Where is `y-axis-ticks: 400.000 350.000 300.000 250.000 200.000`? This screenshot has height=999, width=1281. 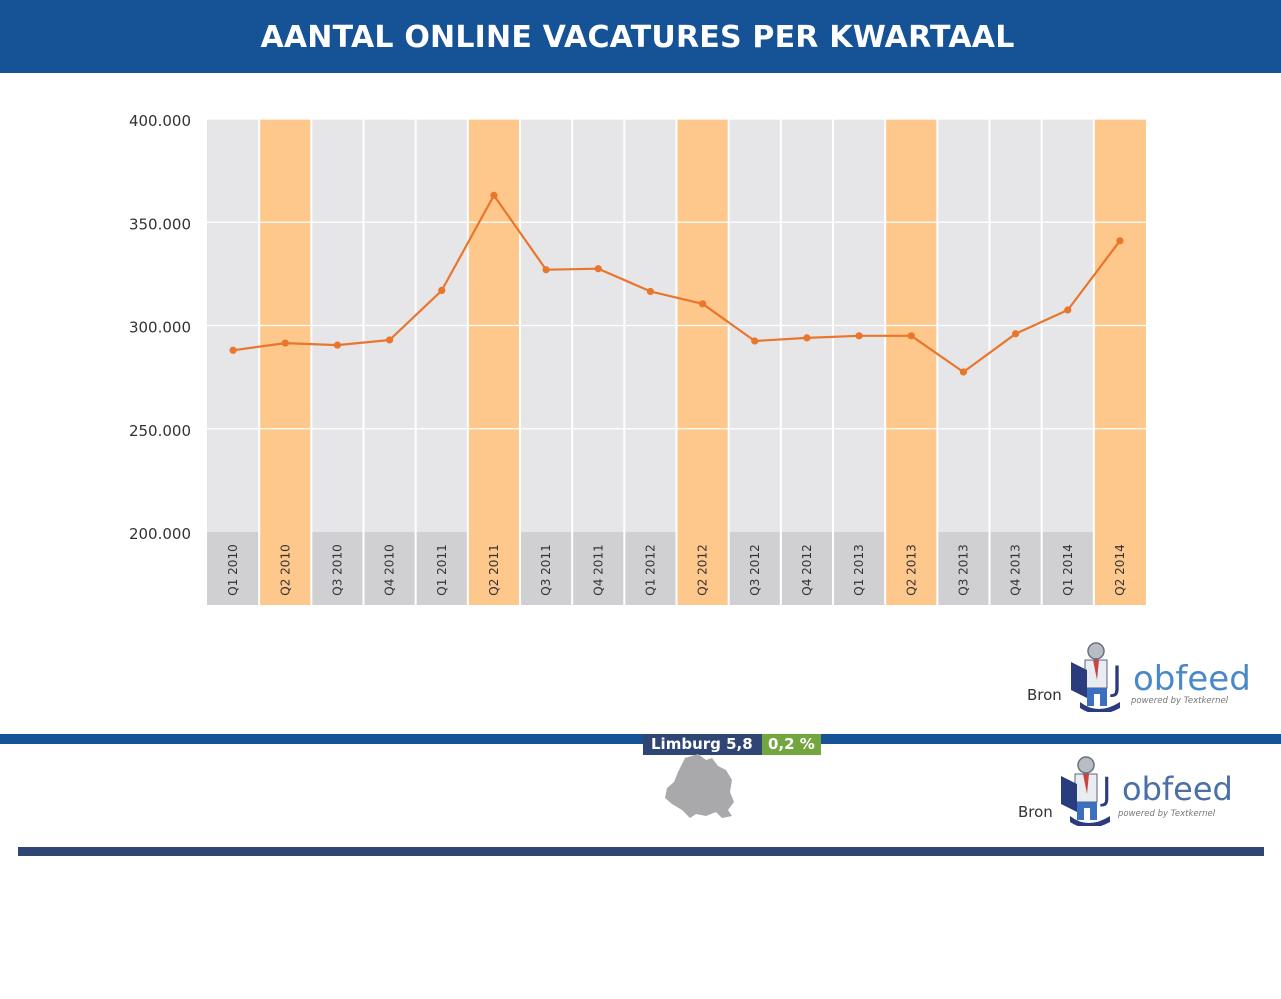
y-axis-ticks: 400.000 350.000 300.000 250.000 200.000 is located at coordinates (160, 327).